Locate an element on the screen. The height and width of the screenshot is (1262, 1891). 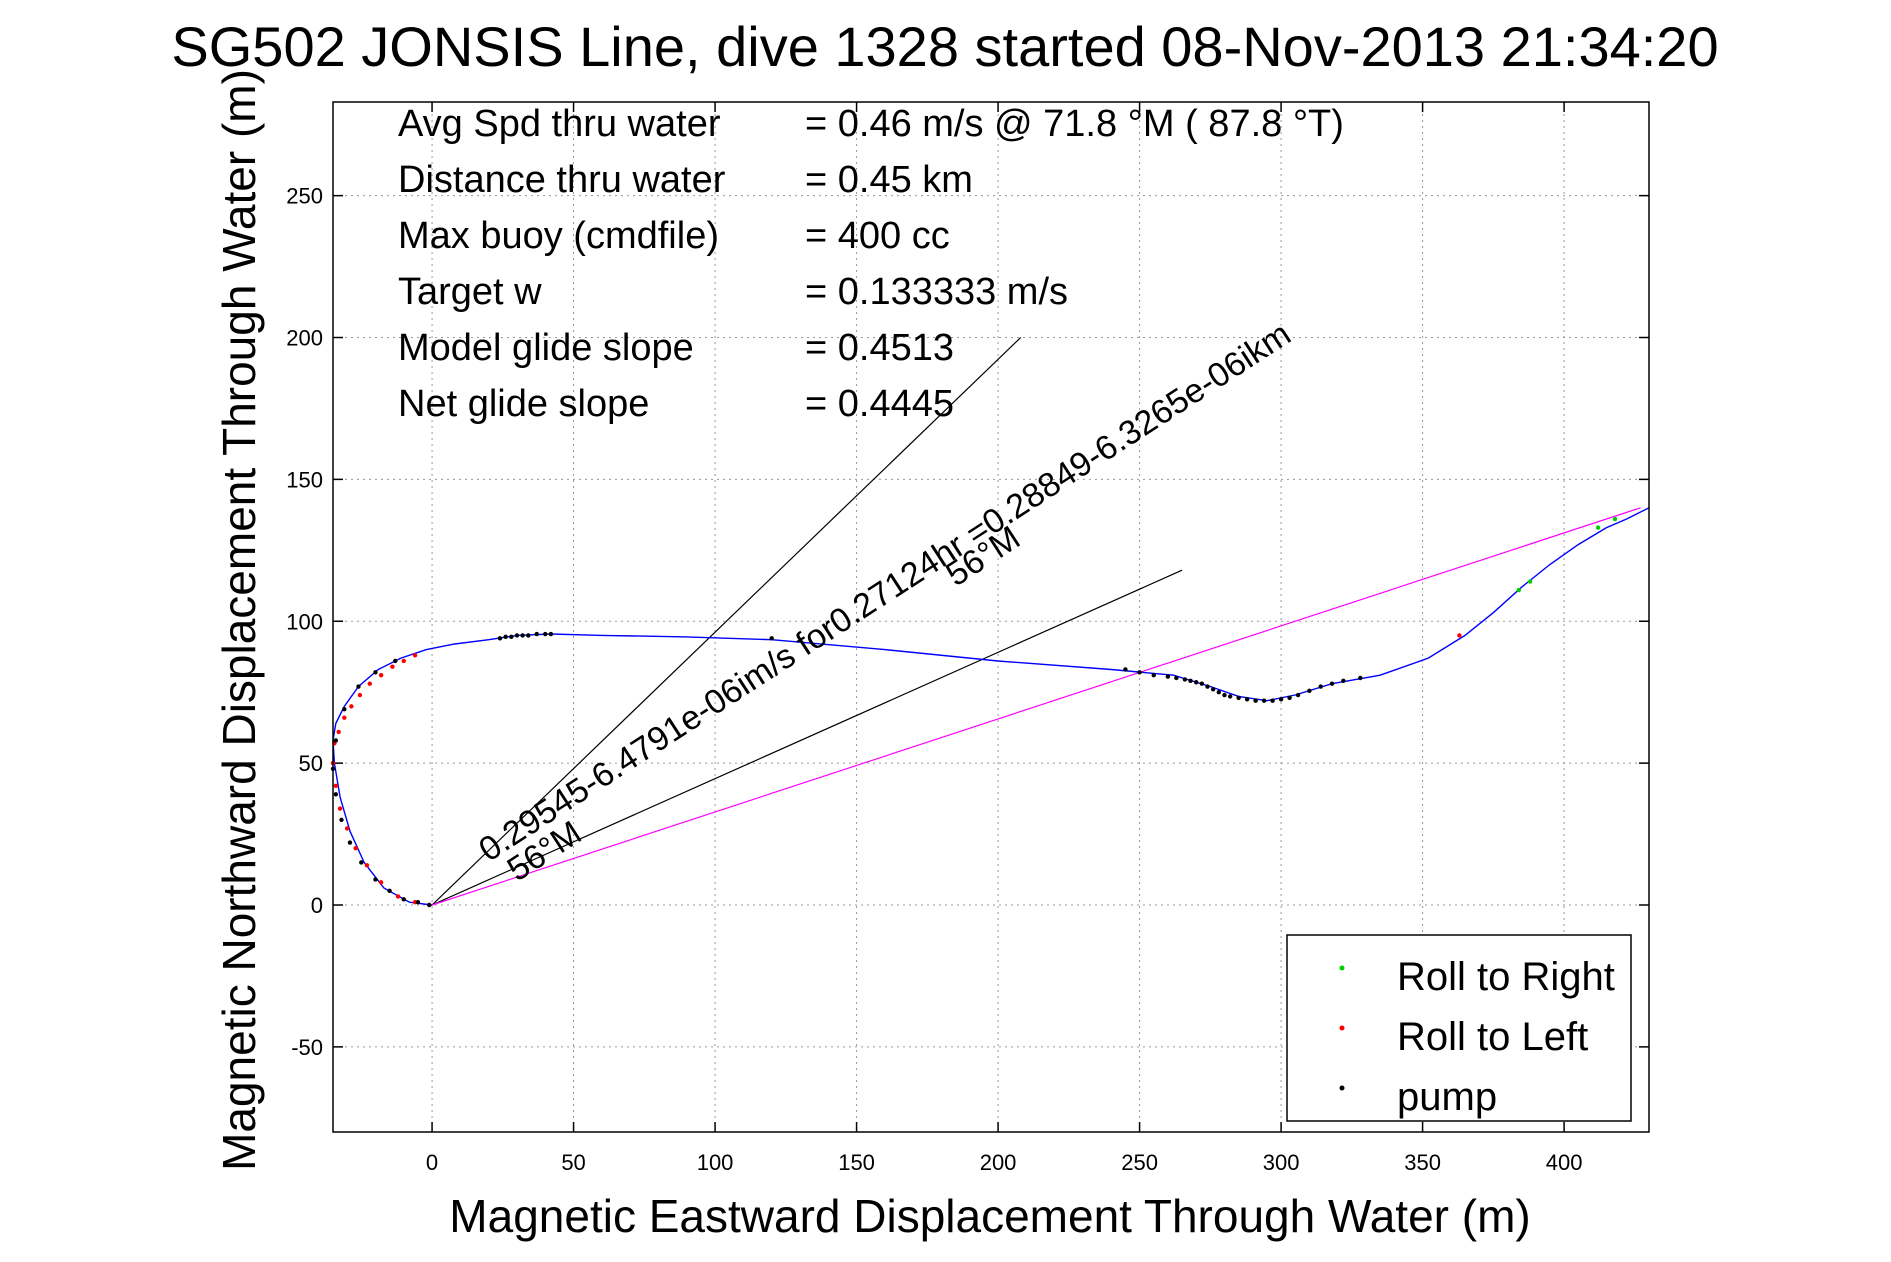
legend-marker-roll-left is located at coordinates (1342, 1028).